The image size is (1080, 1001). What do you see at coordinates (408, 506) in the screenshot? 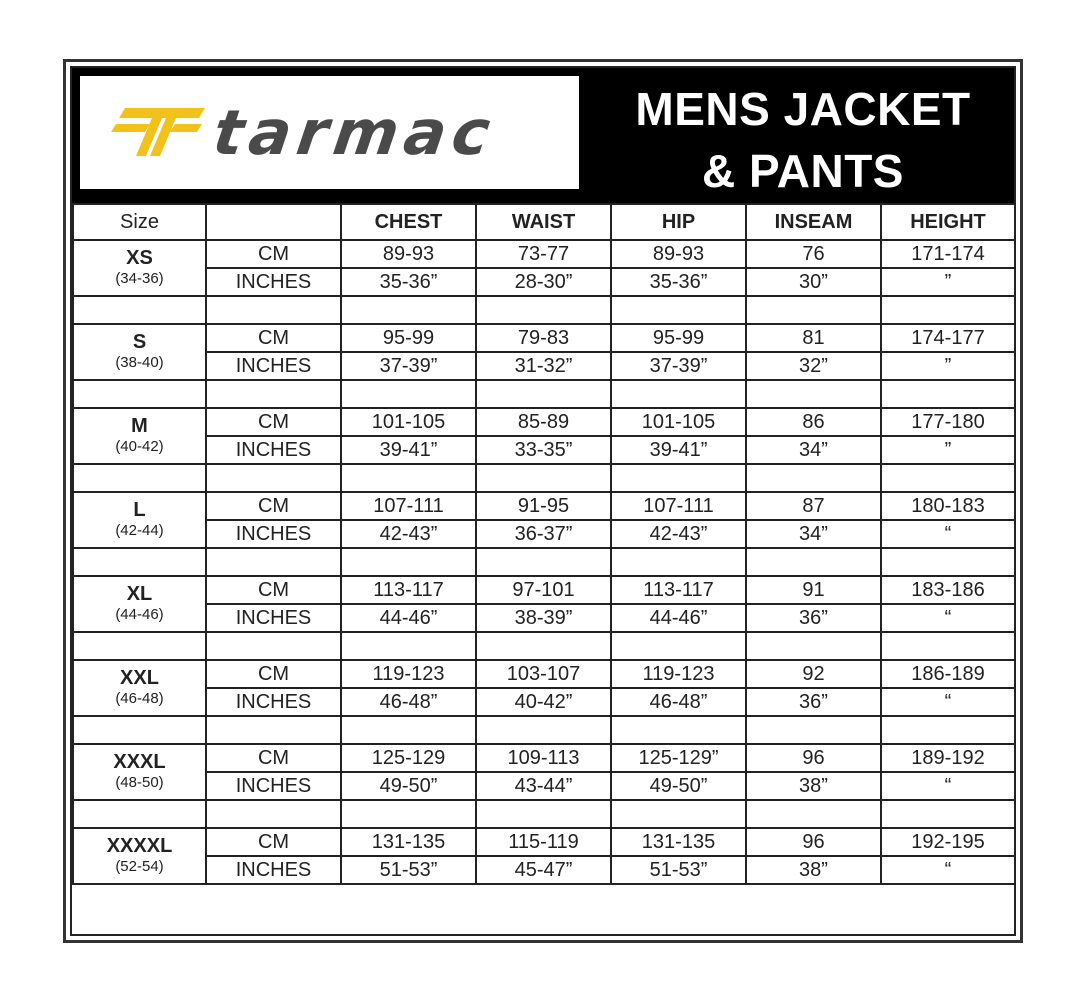
I see `chest-cell: 107-111` at bounding box center [408, 506].